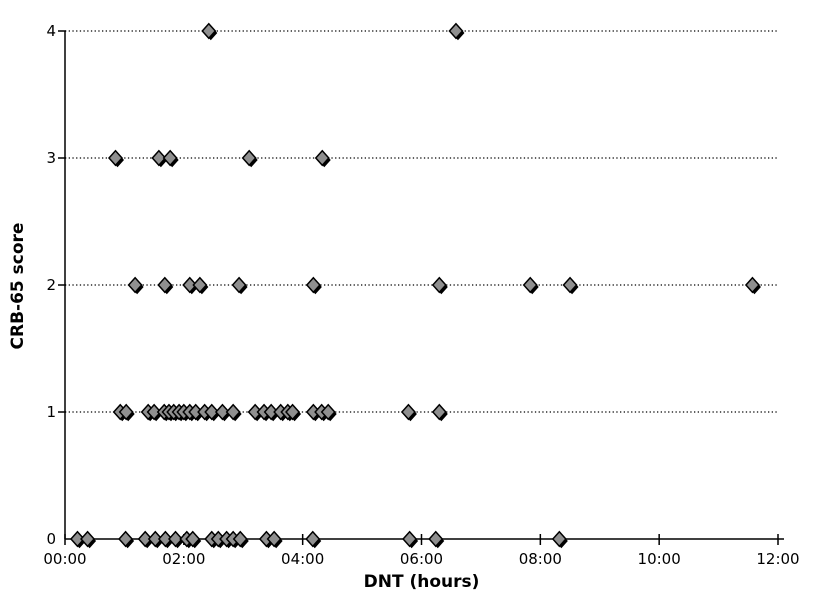  What do you see at coordinates (421, 559) in the screenshot?
I see `x-tick-label: 06:00` at bounding box center [421, 559].